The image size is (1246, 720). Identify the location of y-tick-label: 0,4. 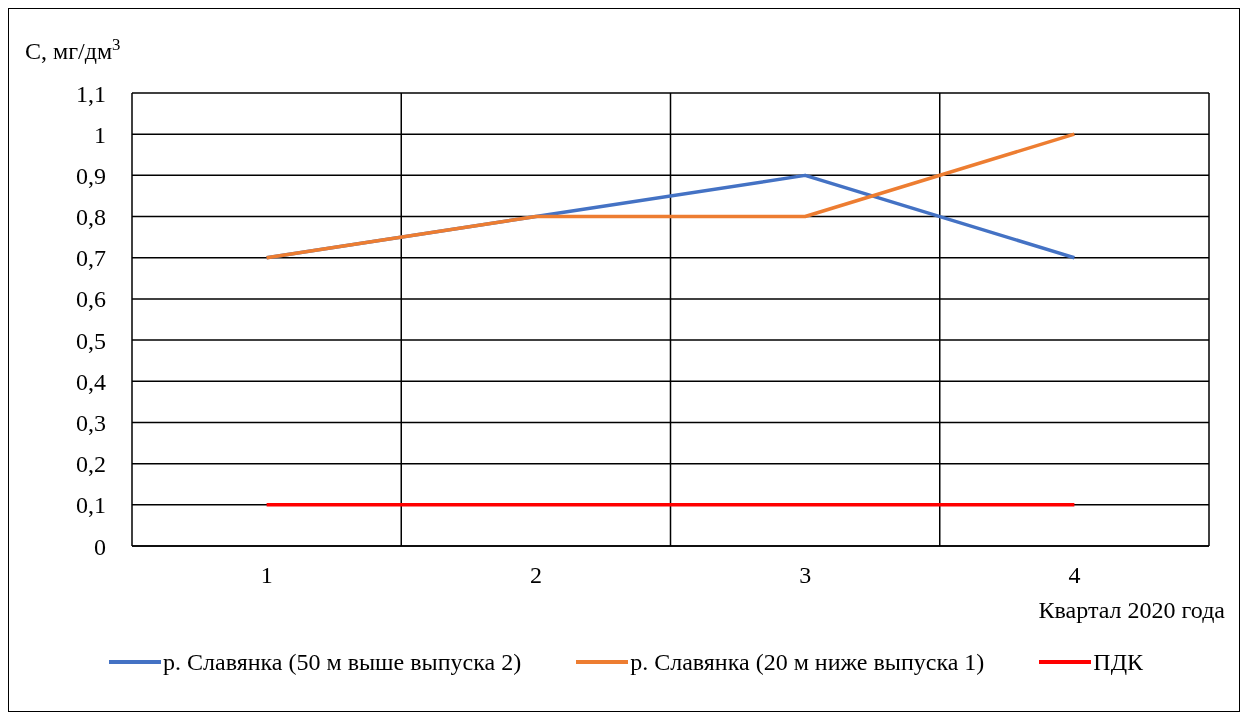
(91, 381).